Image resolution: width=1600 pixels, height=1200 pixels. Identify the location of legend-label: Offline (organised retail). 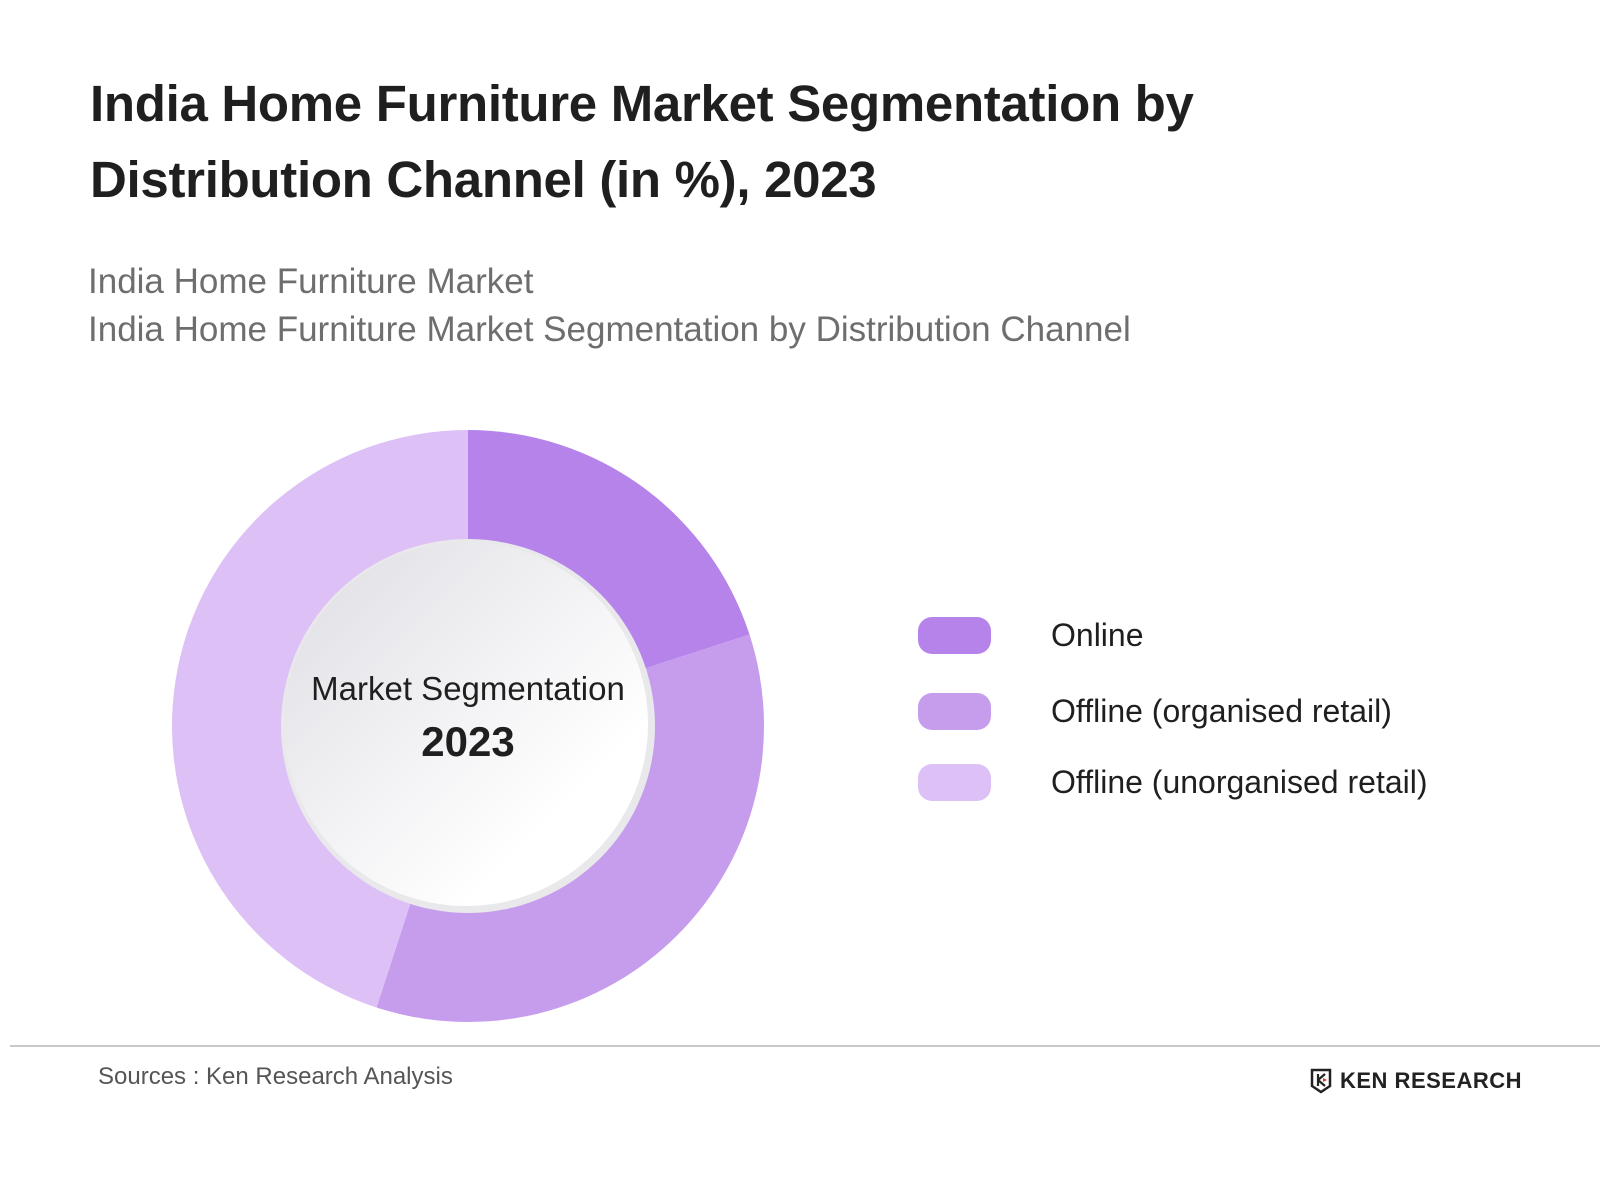
(1221, 710).